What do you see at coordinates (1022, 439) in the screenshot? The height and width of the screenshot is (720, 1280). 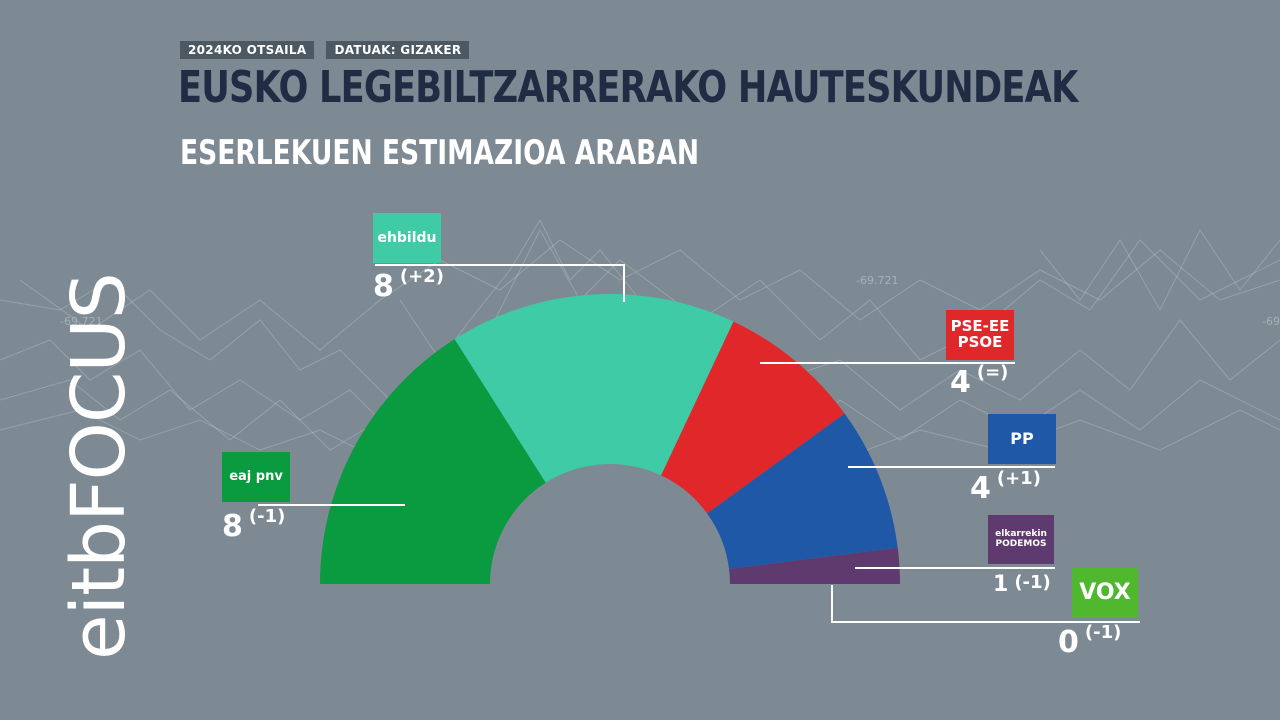 I see `party-logo-pp: PP` at bounding box center [1022, 439].